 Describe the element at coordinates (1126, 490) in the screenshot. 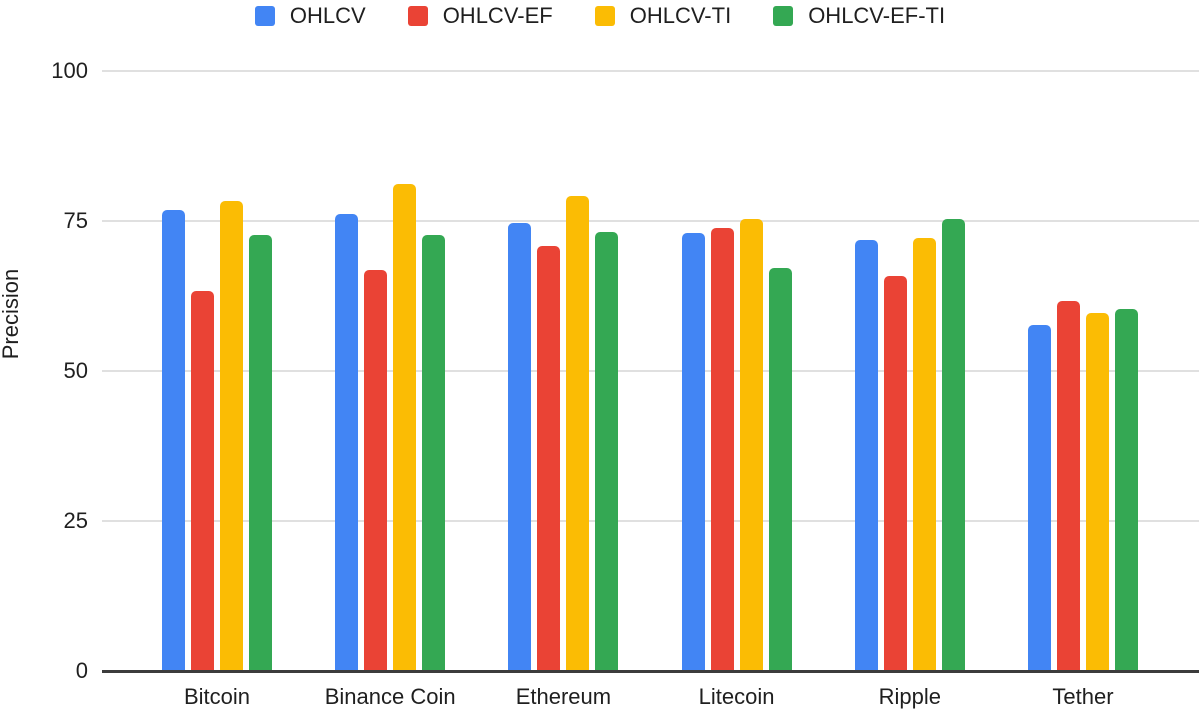

I see `bar-tether-ohlcv-ef-ti` at that location.